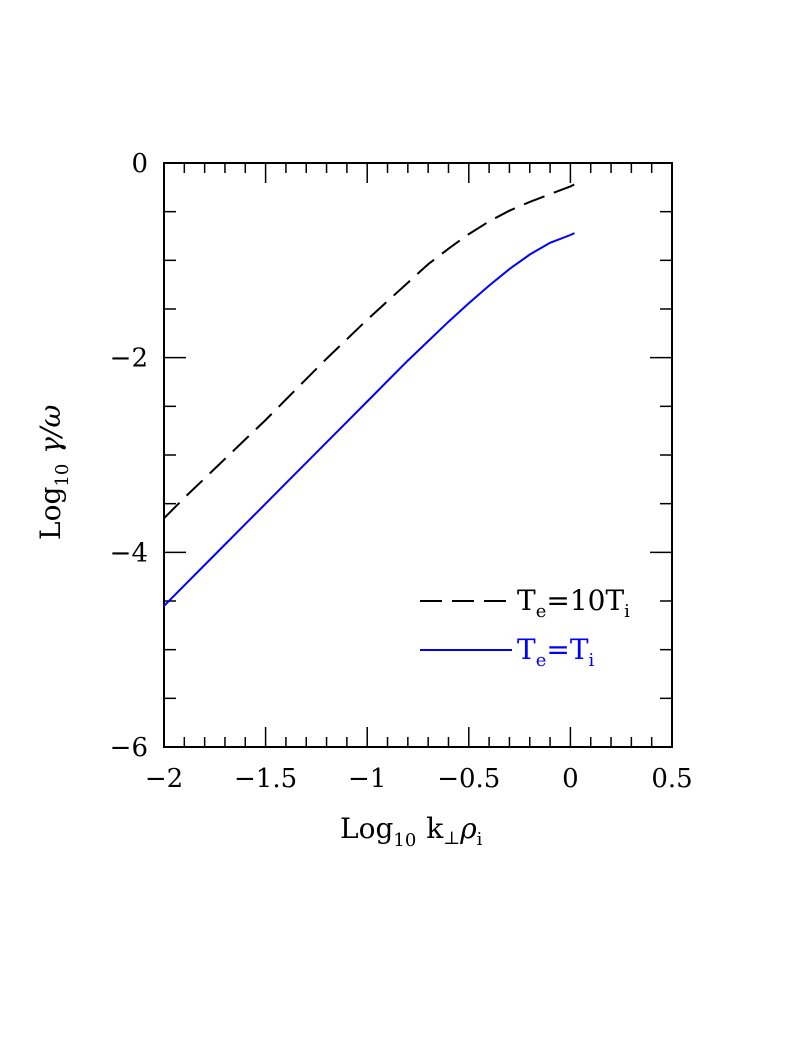  I want to click on y-tick-label: 0, so click(139, 164).